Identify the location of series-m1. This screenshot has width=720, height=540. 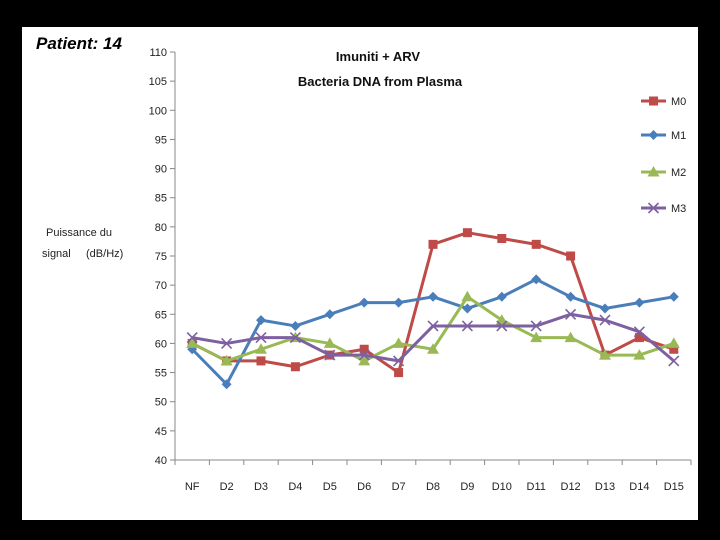
(433, 332).